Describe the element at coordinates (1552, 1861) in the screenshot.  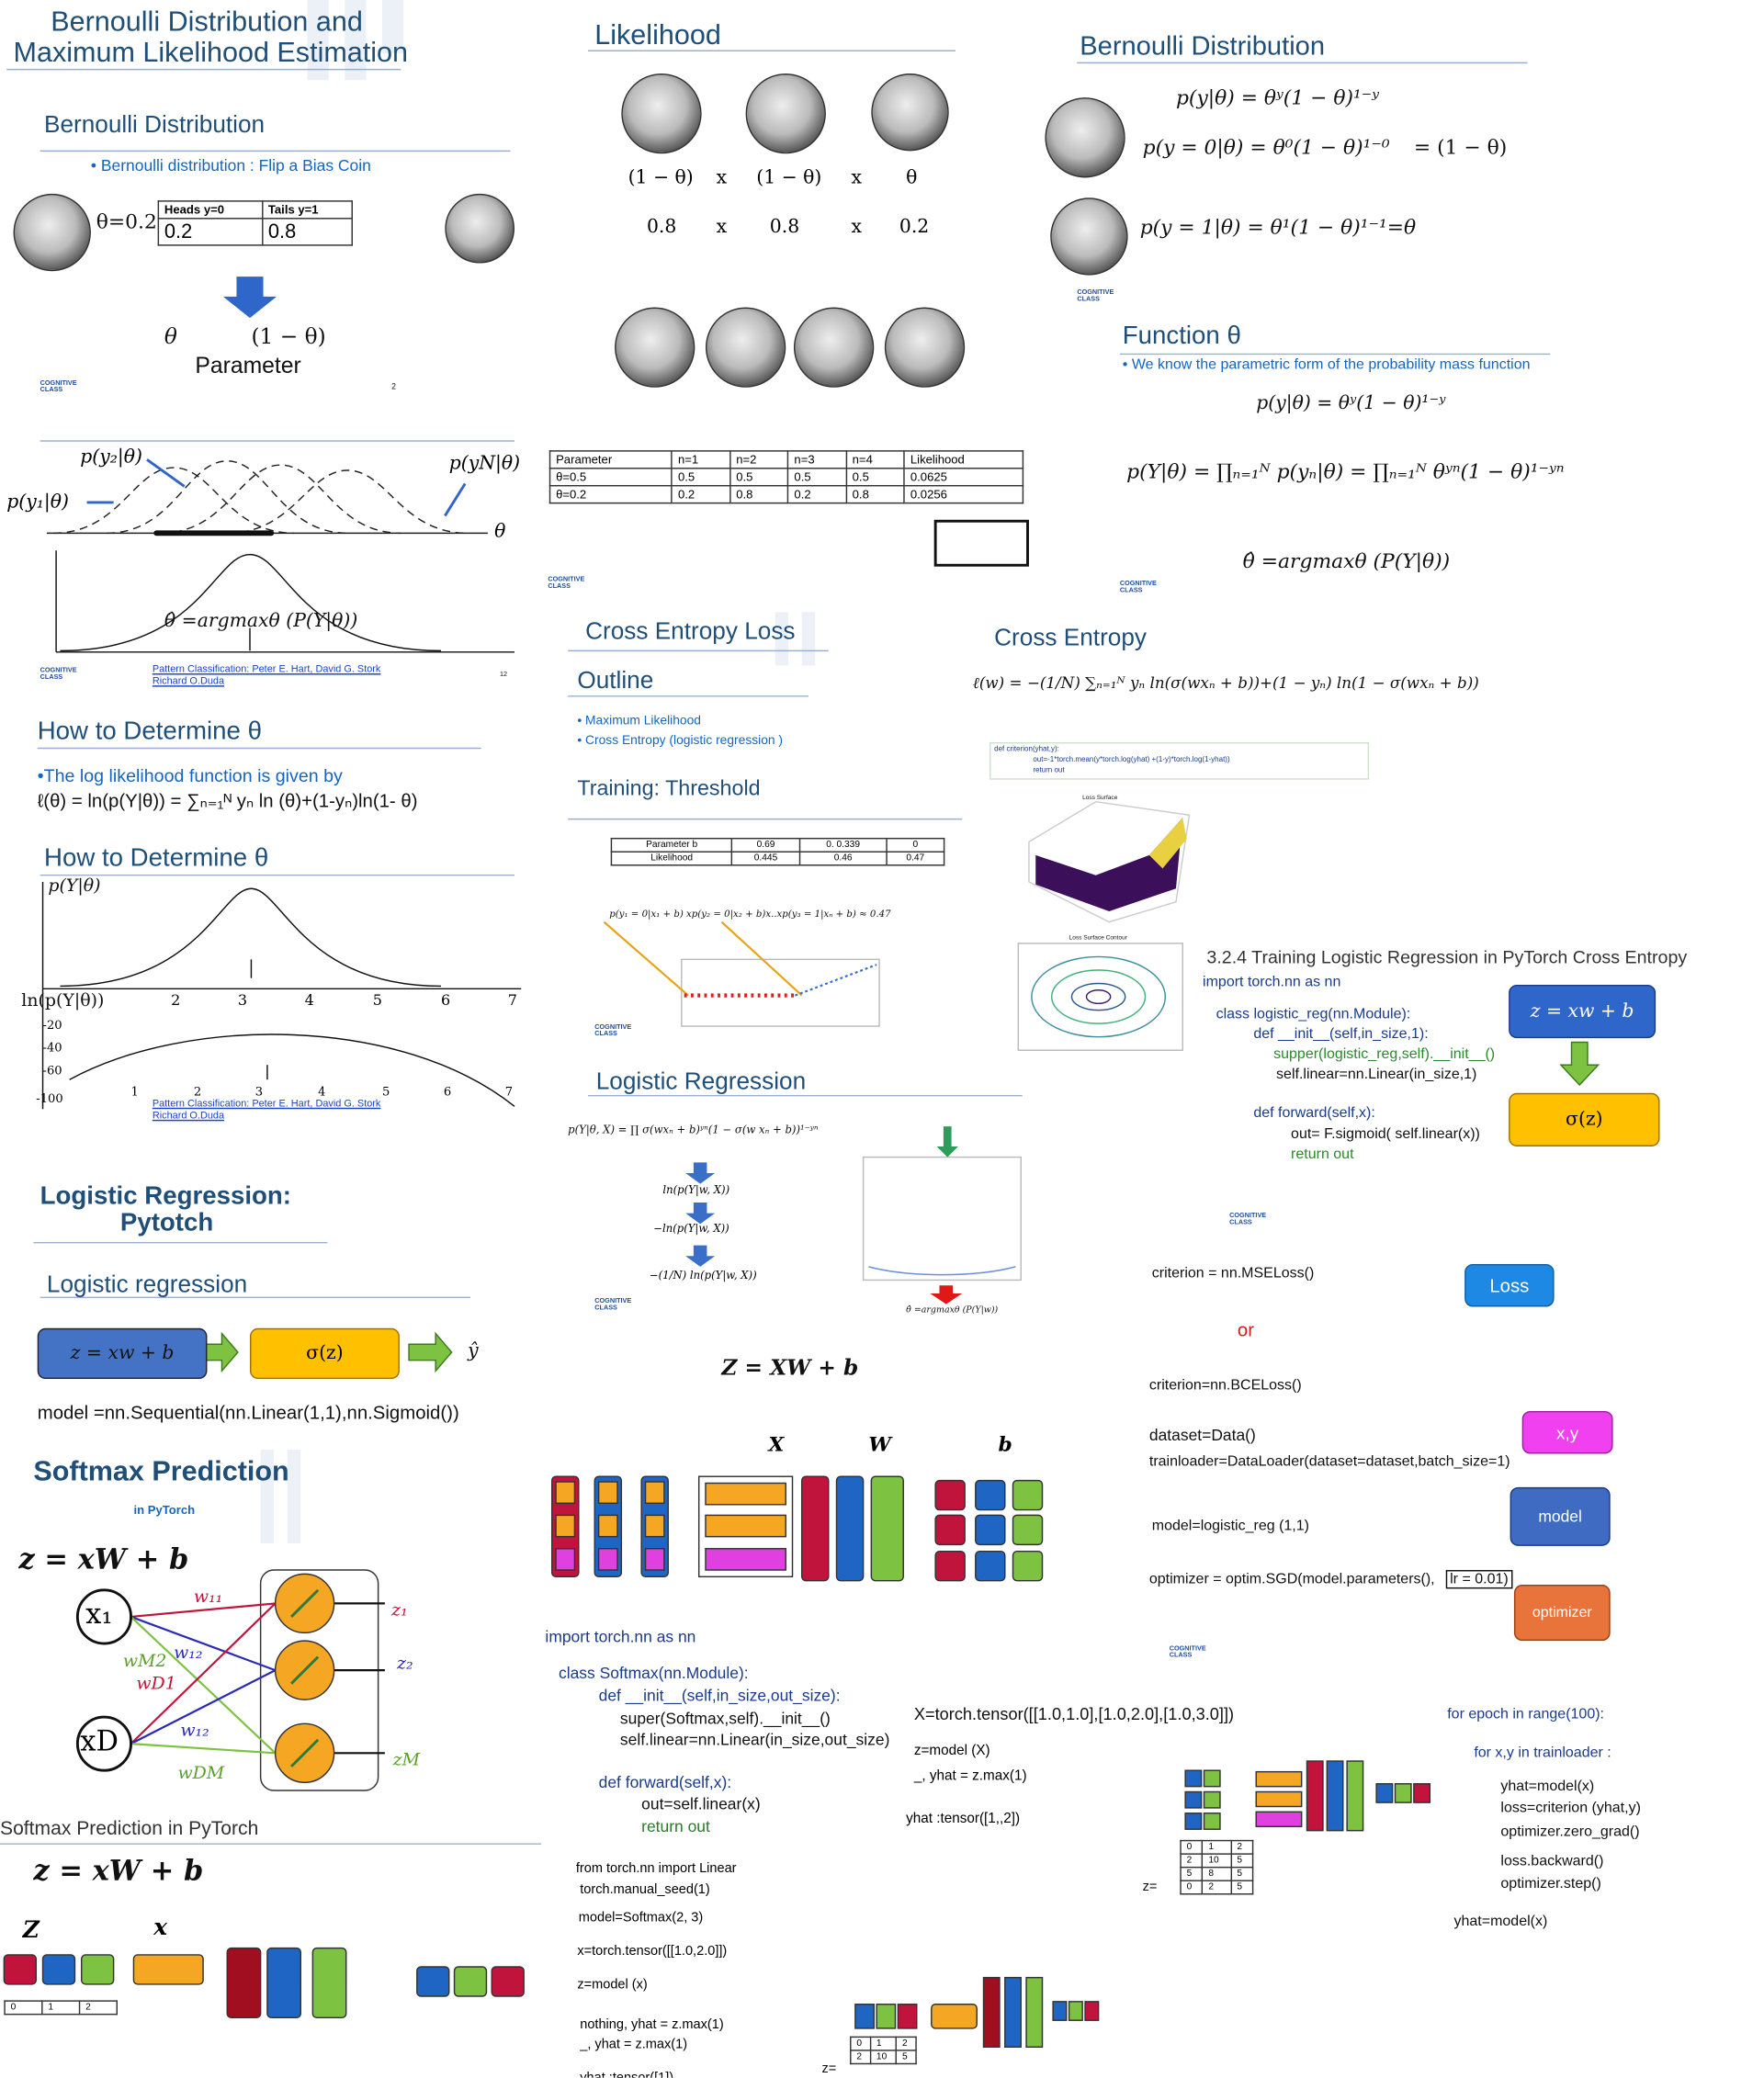
I see `list-item: loss.backward()` at that location.